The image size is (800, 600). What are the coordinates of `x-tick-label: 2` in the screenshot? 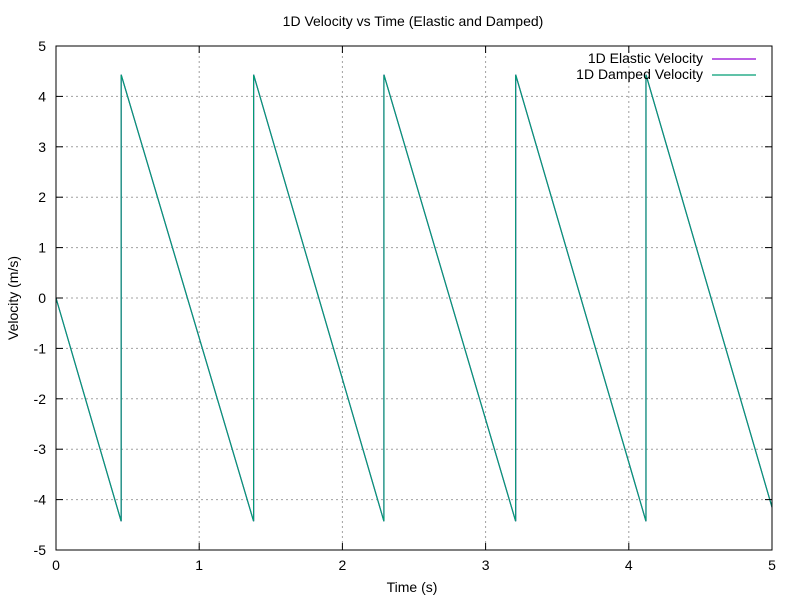 It's located at (343, 565).